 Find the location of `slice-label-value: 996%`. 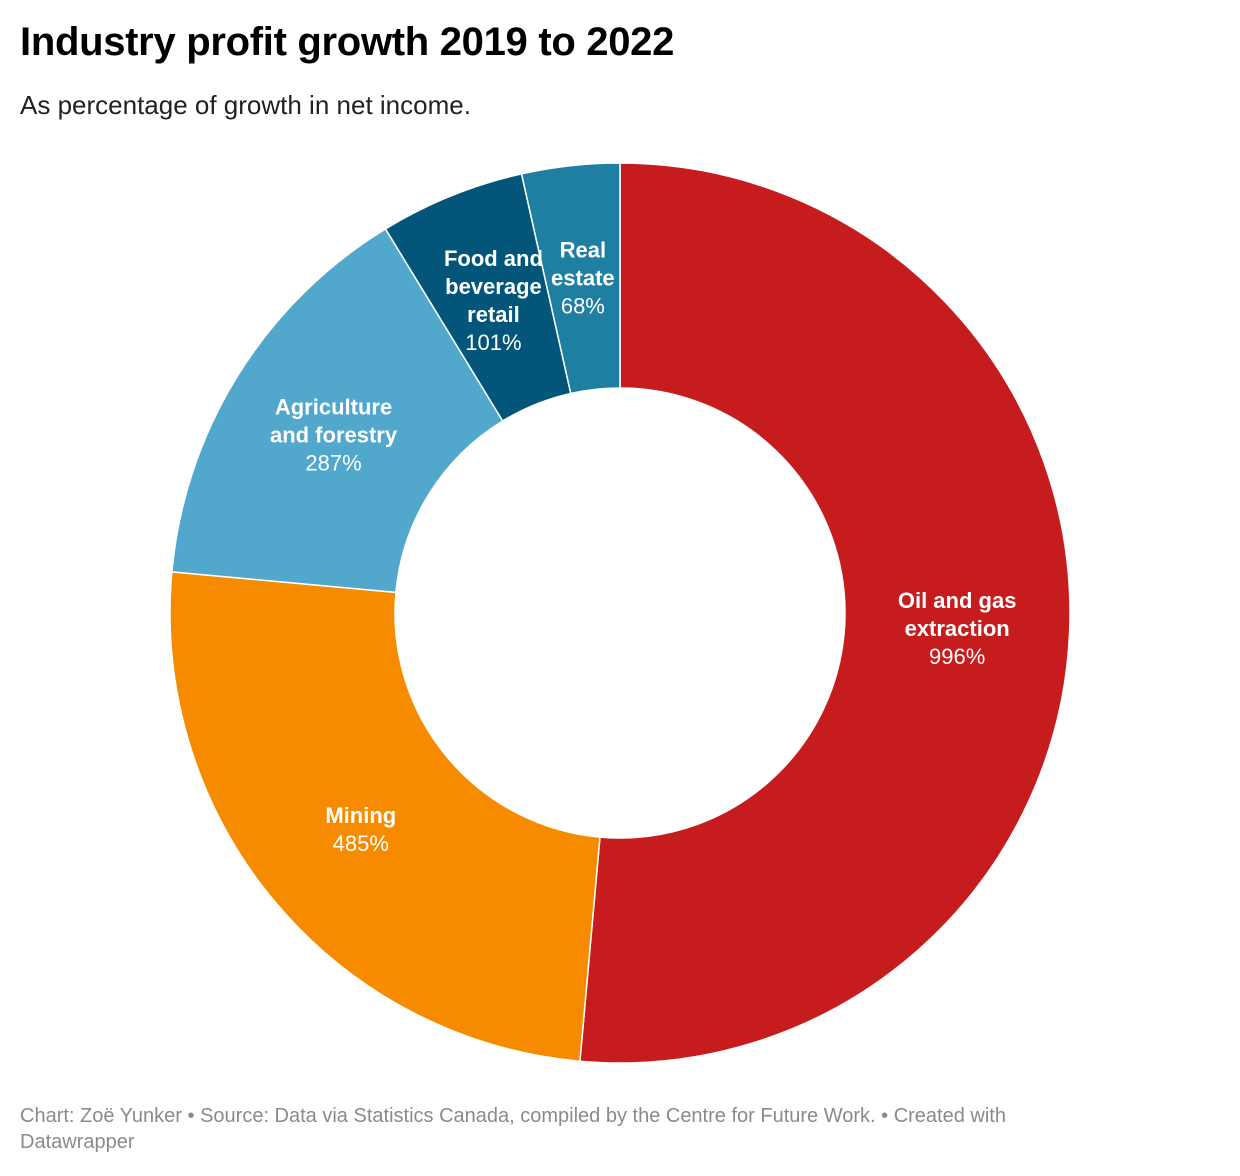

slice-label-value: 996% is located at coordinates (957, 656).